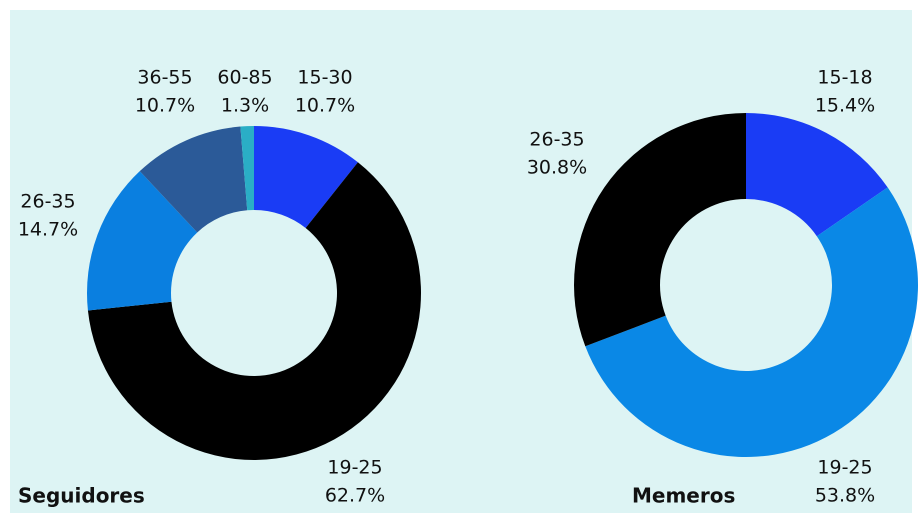 This screenshot has width=922, height=523. What do you see at coordinates (845, 106) in the screenshot?
I see `slice-value-label: 15.4%` at bounding box center [845, 106].